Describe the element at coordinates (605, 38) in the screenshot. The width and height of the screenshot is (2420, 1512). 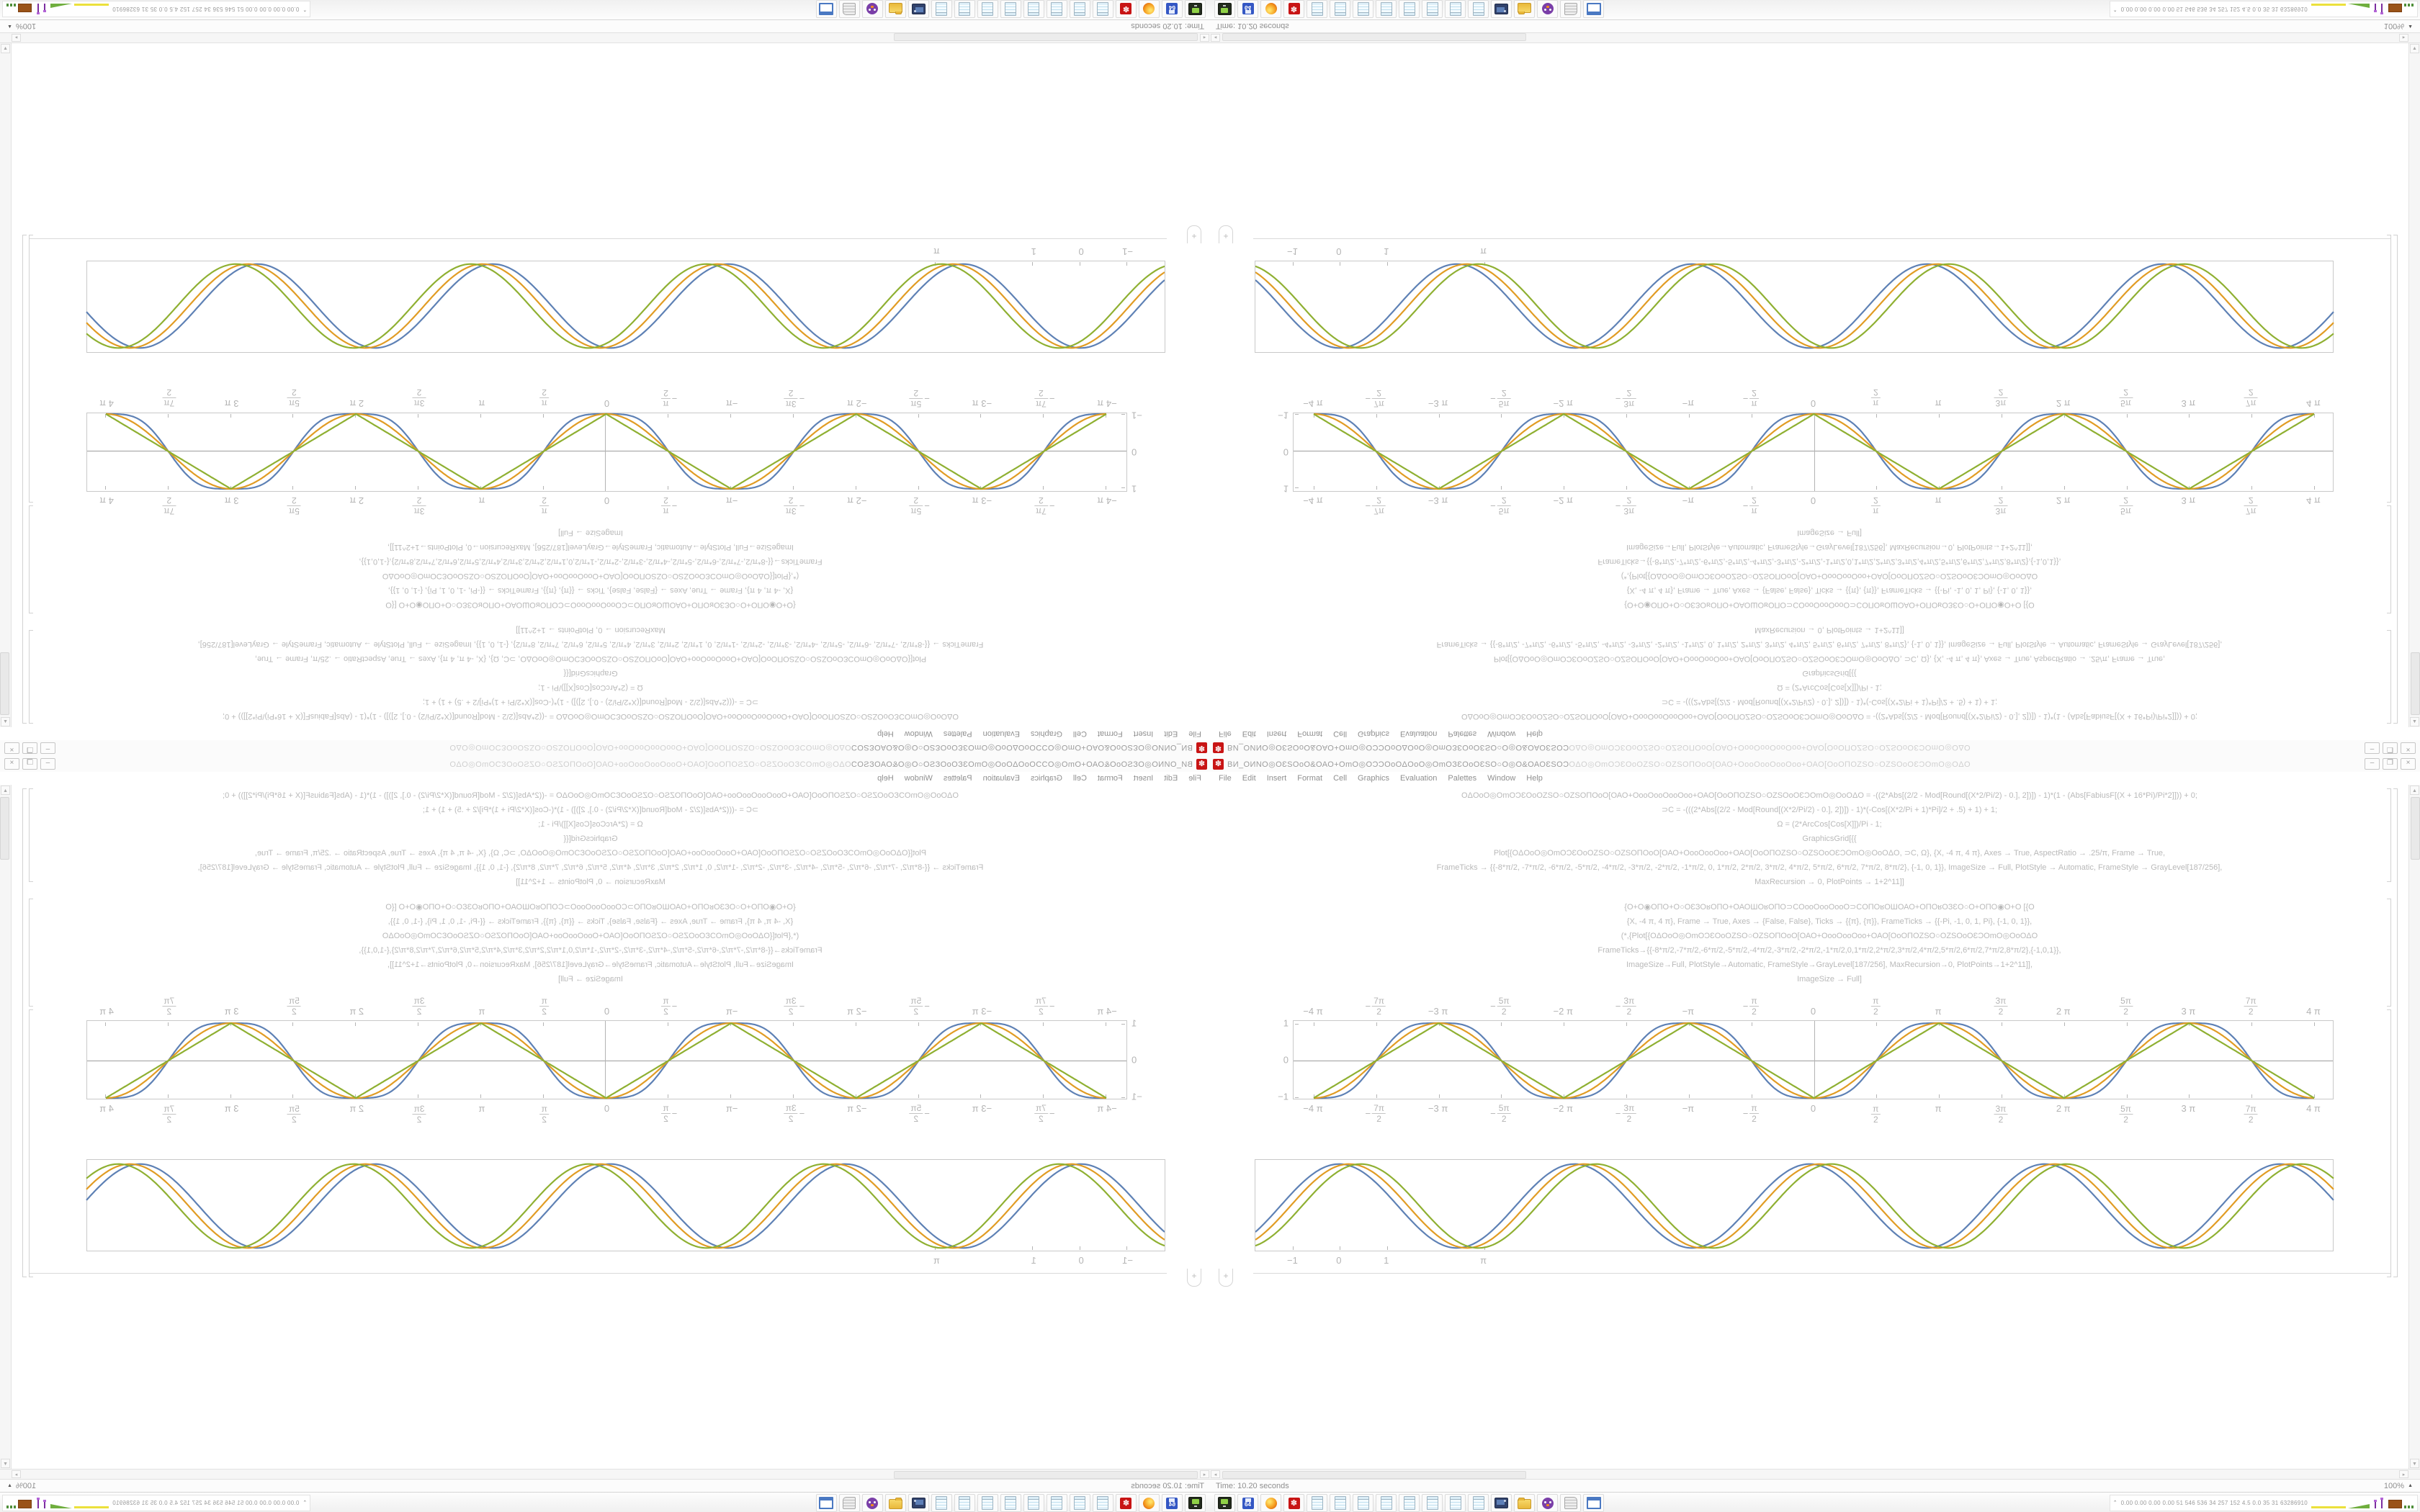
I see `horizontal-scrollbar: ◂ ▸` at that location.